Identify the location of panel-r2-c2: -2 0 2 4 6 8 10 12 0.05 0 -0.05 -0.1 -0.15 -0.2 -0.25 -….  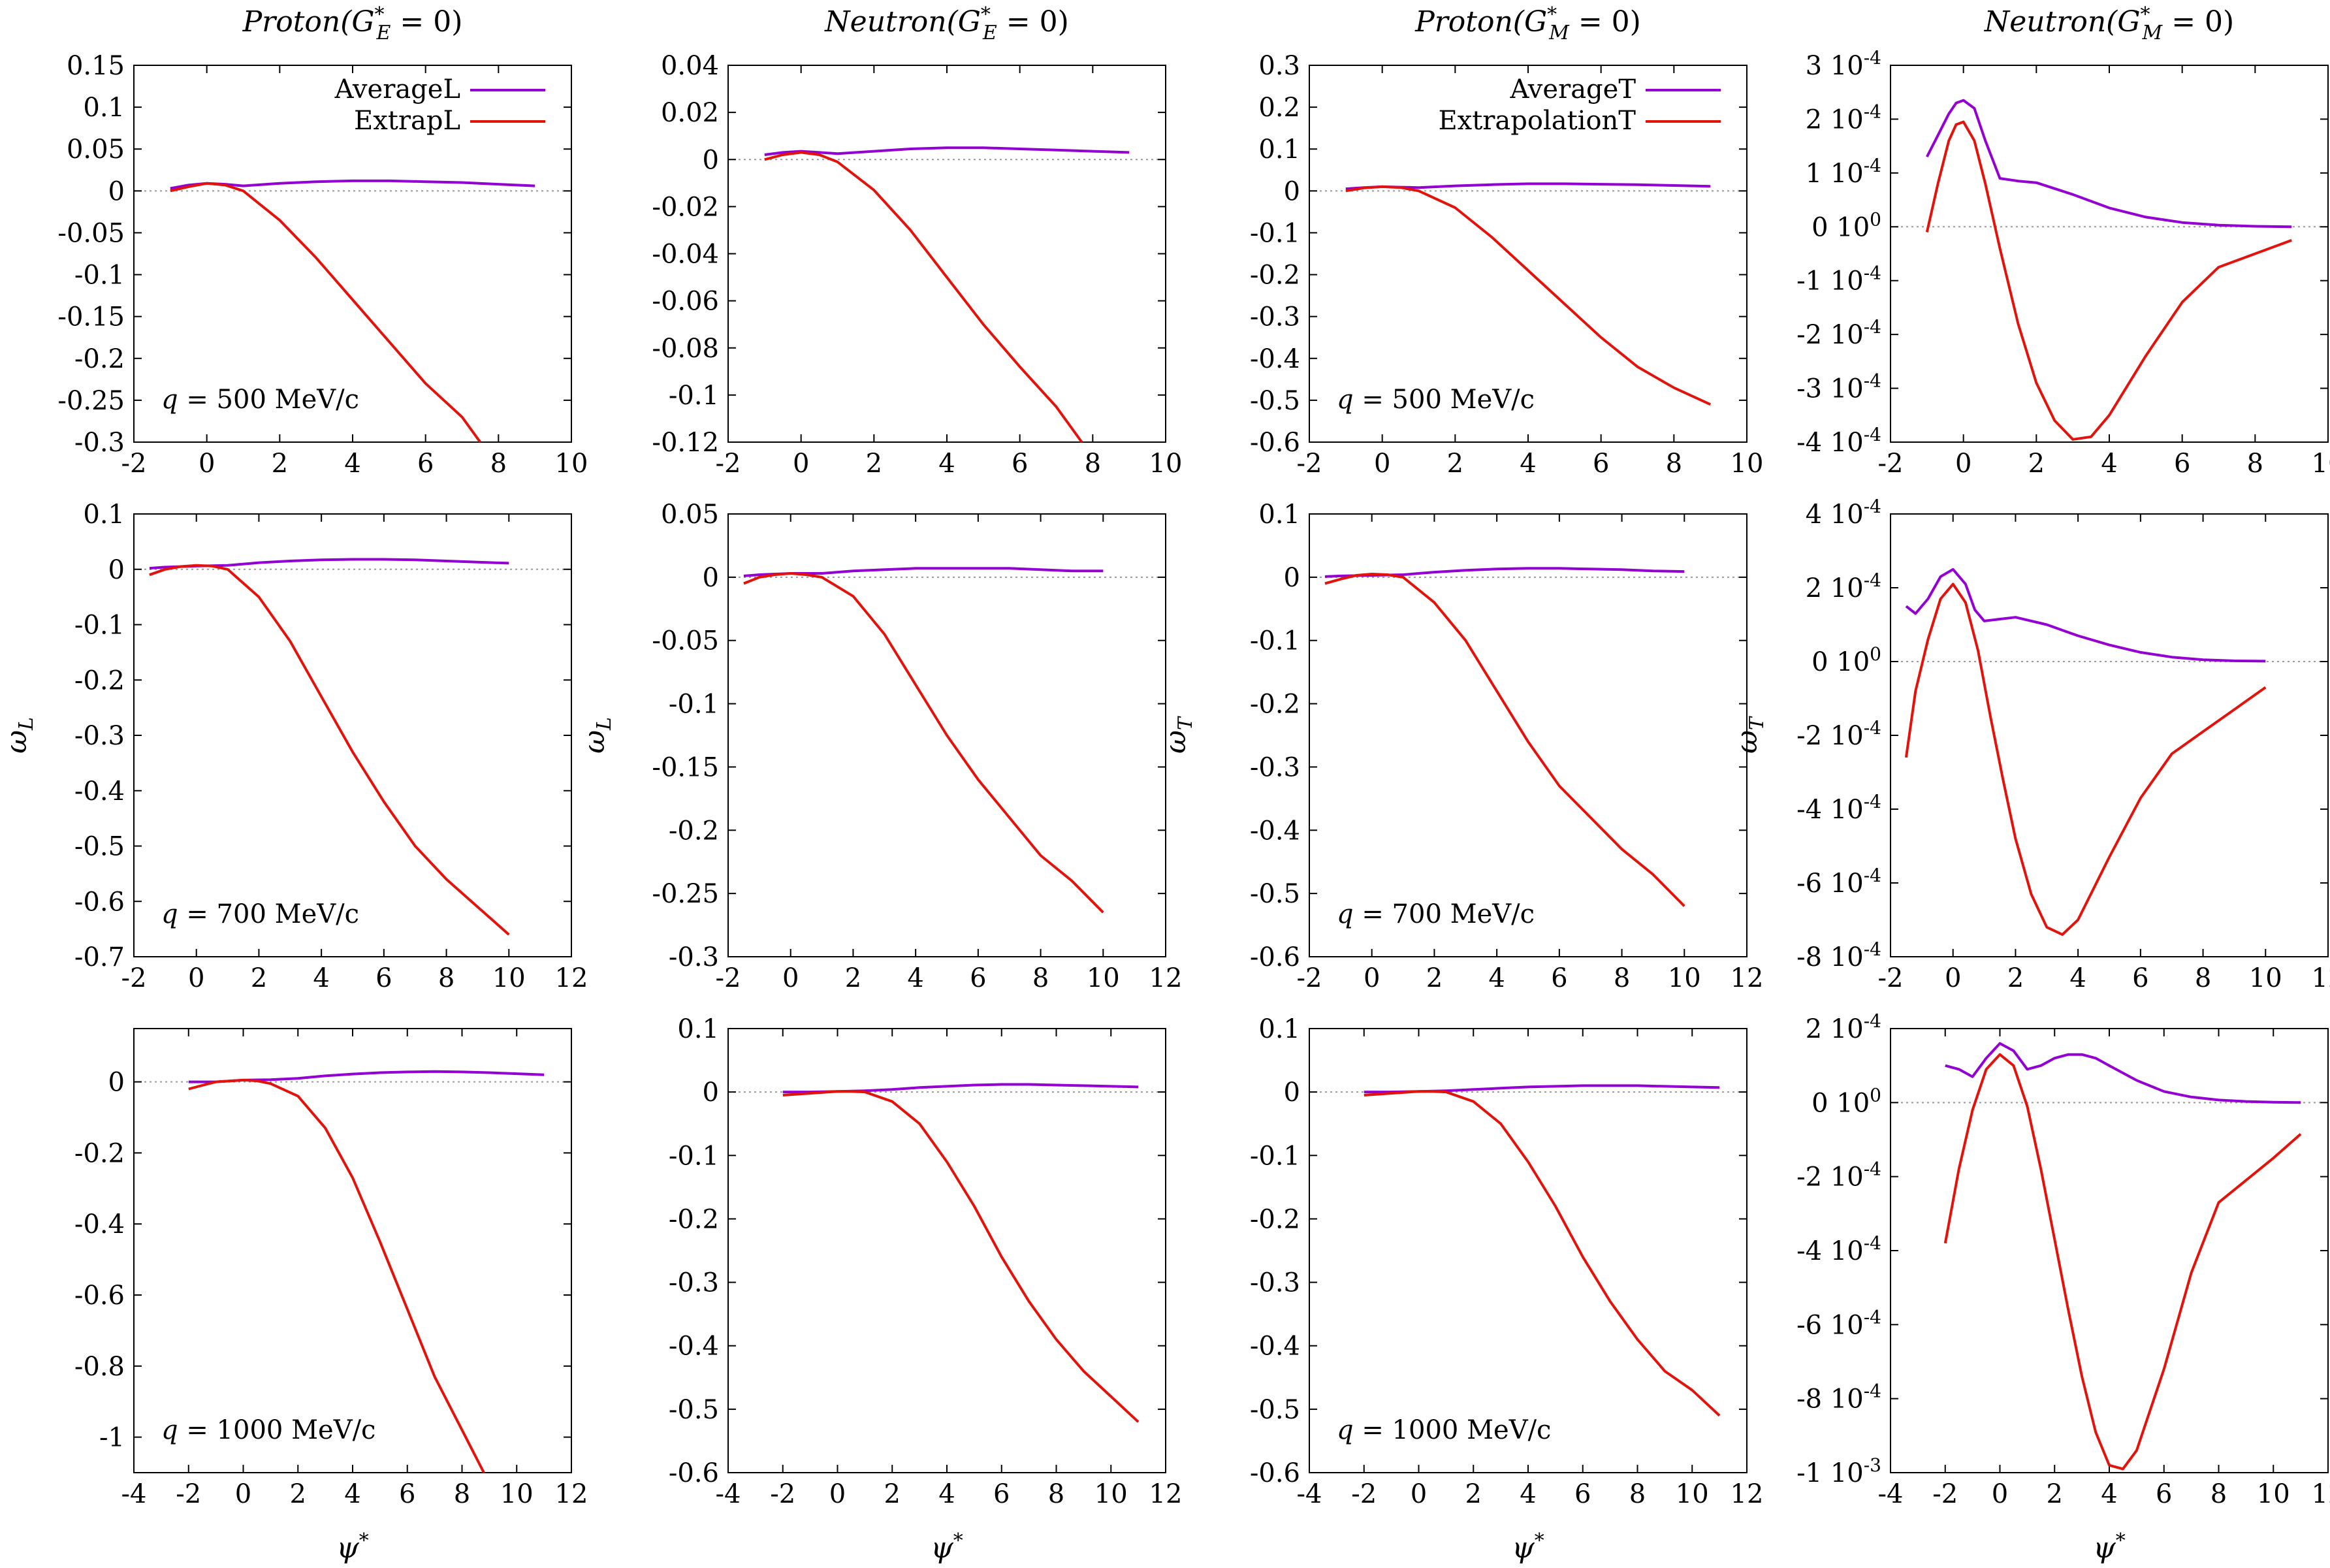
(917, 746).